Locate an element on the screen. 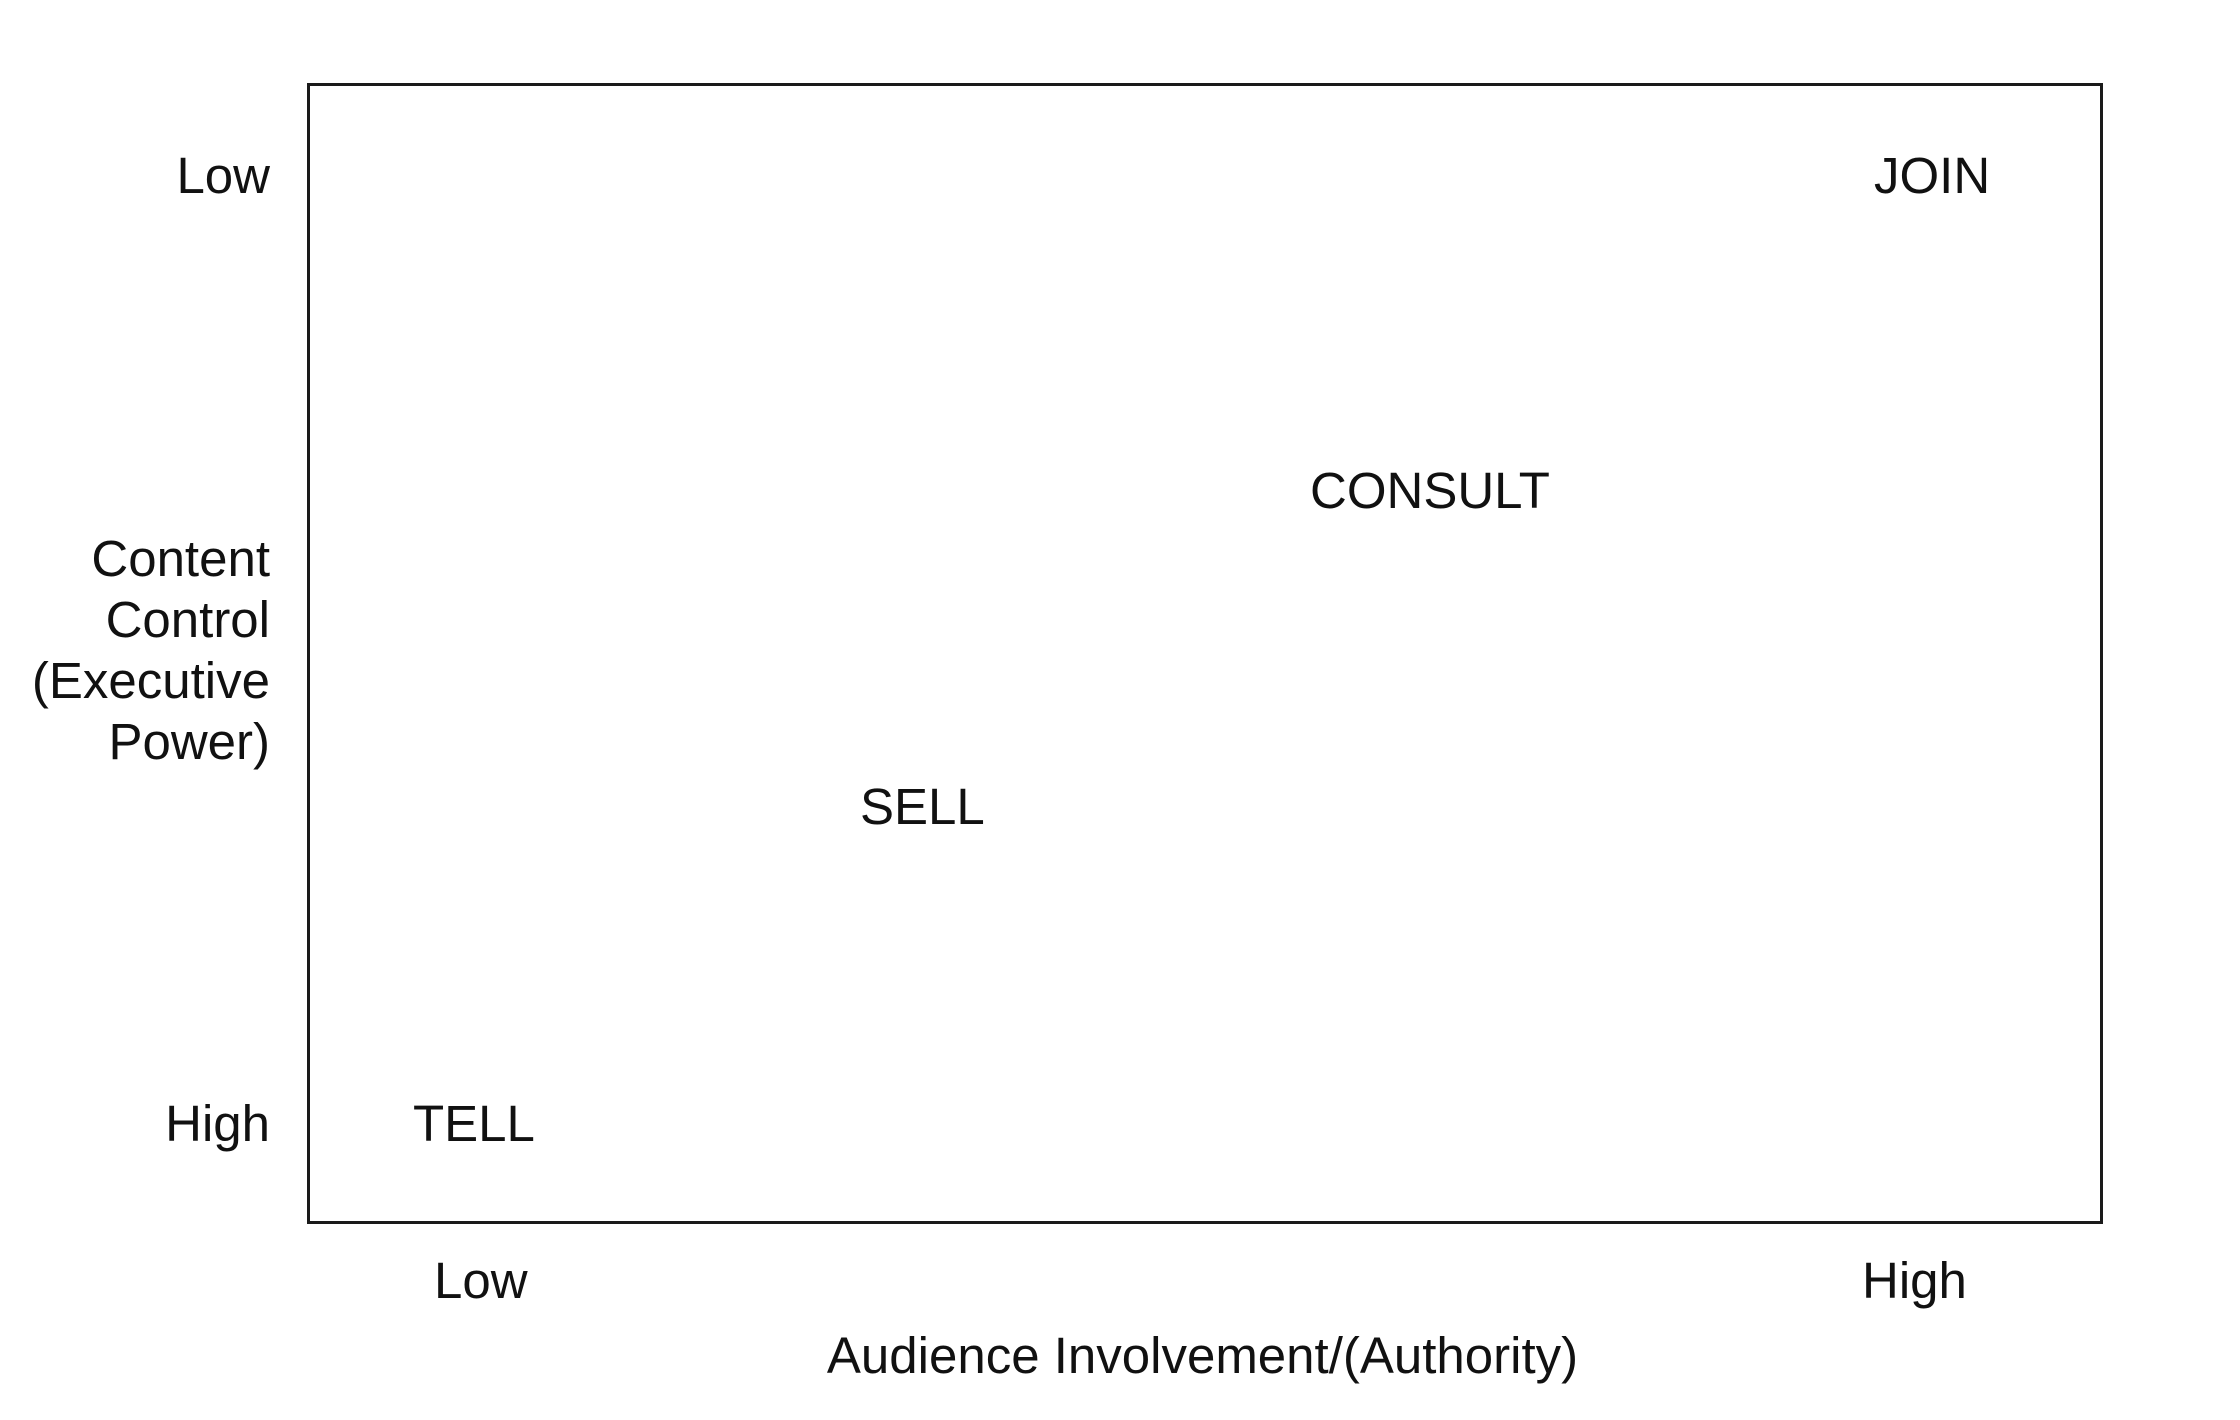 The width and height of the screenshot is (2240, 1420). y-axis-low-label: Low is located at coordinates (223, 175).